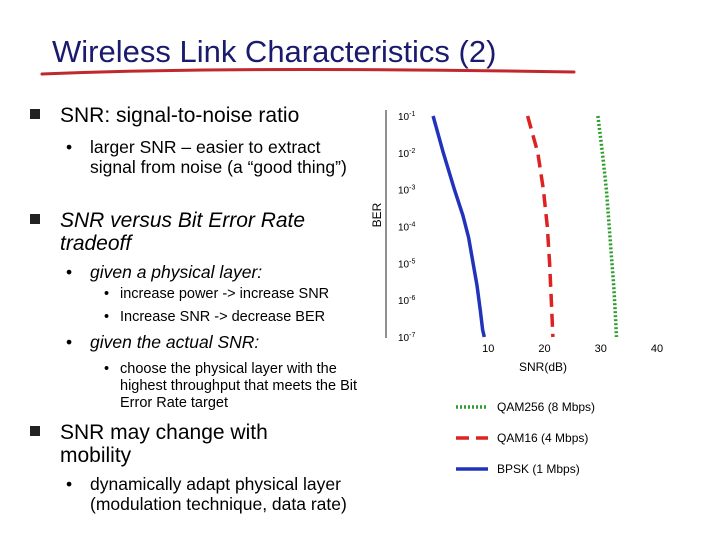 The width and height of the screenshot is (720, 540). I want to click on x-tick-label: 40, so click(657, 349).